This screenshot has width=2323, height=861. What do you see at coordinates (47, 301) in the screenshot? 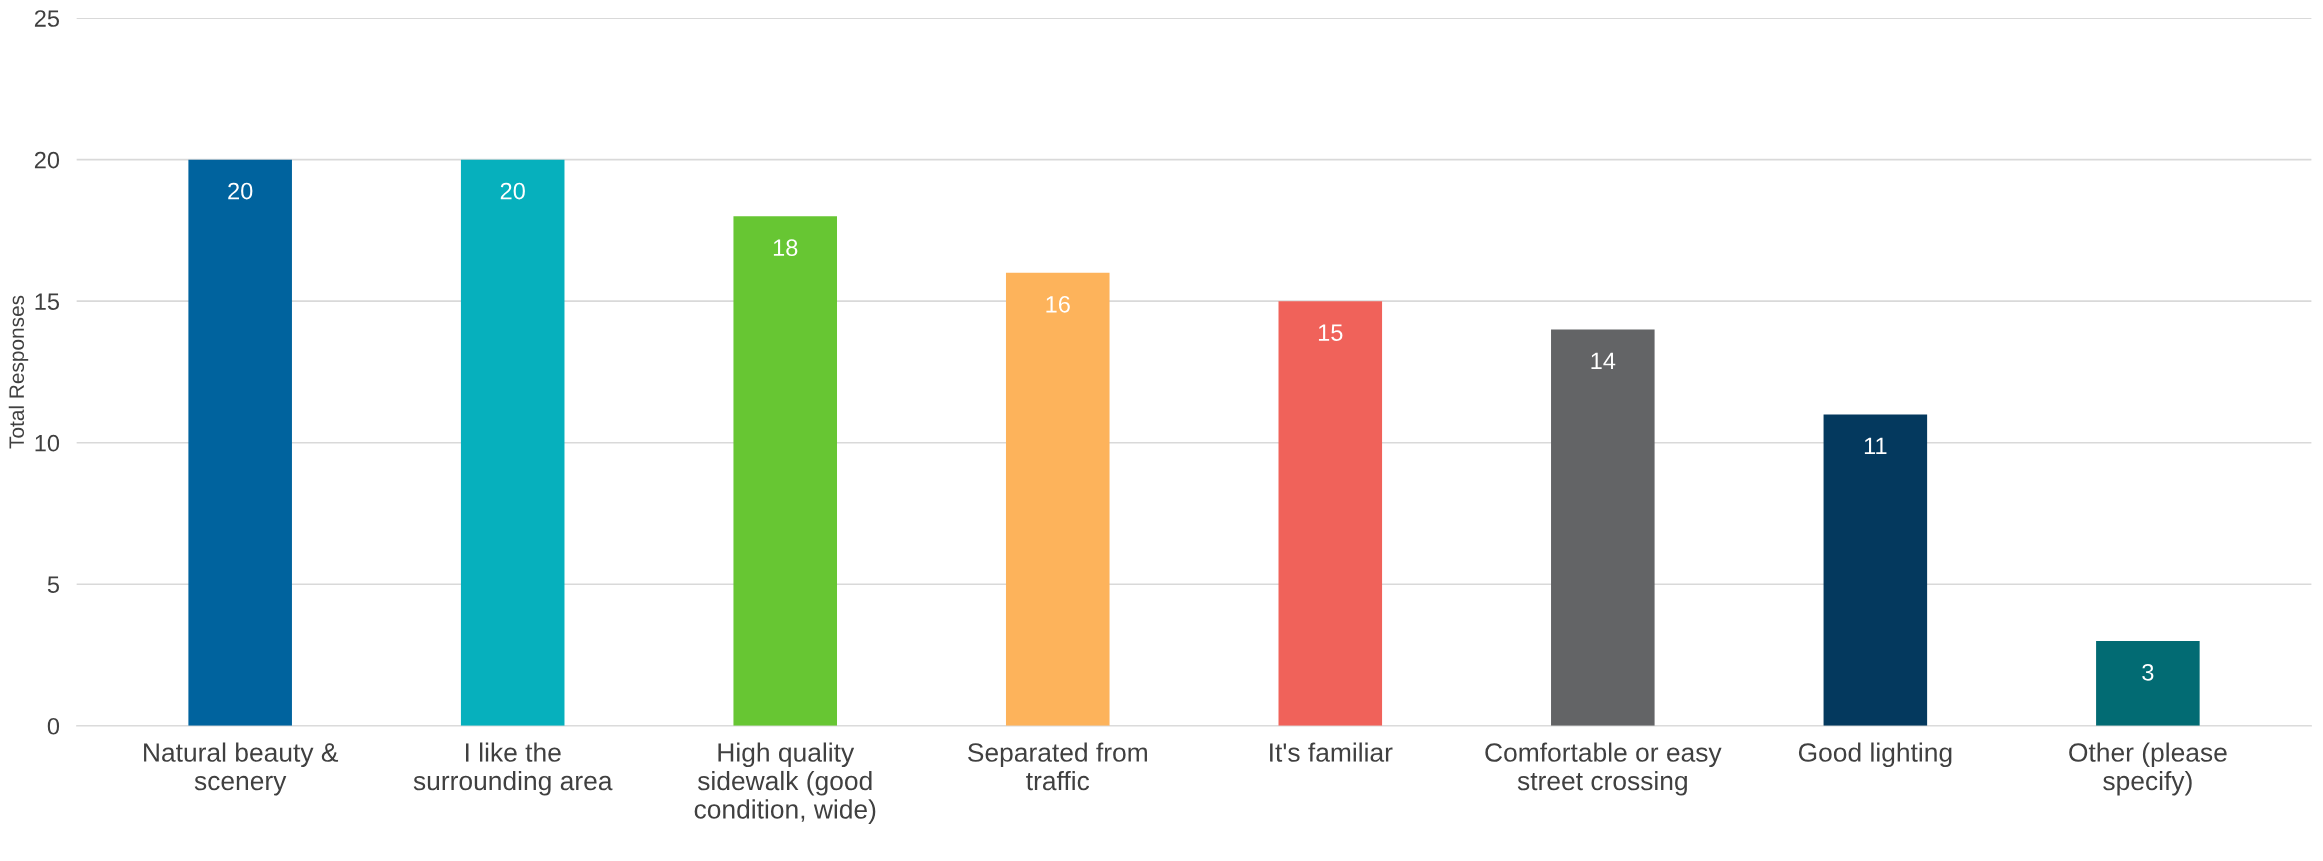
I see `y-tick-label: 15` at bounding box center [47, 301].